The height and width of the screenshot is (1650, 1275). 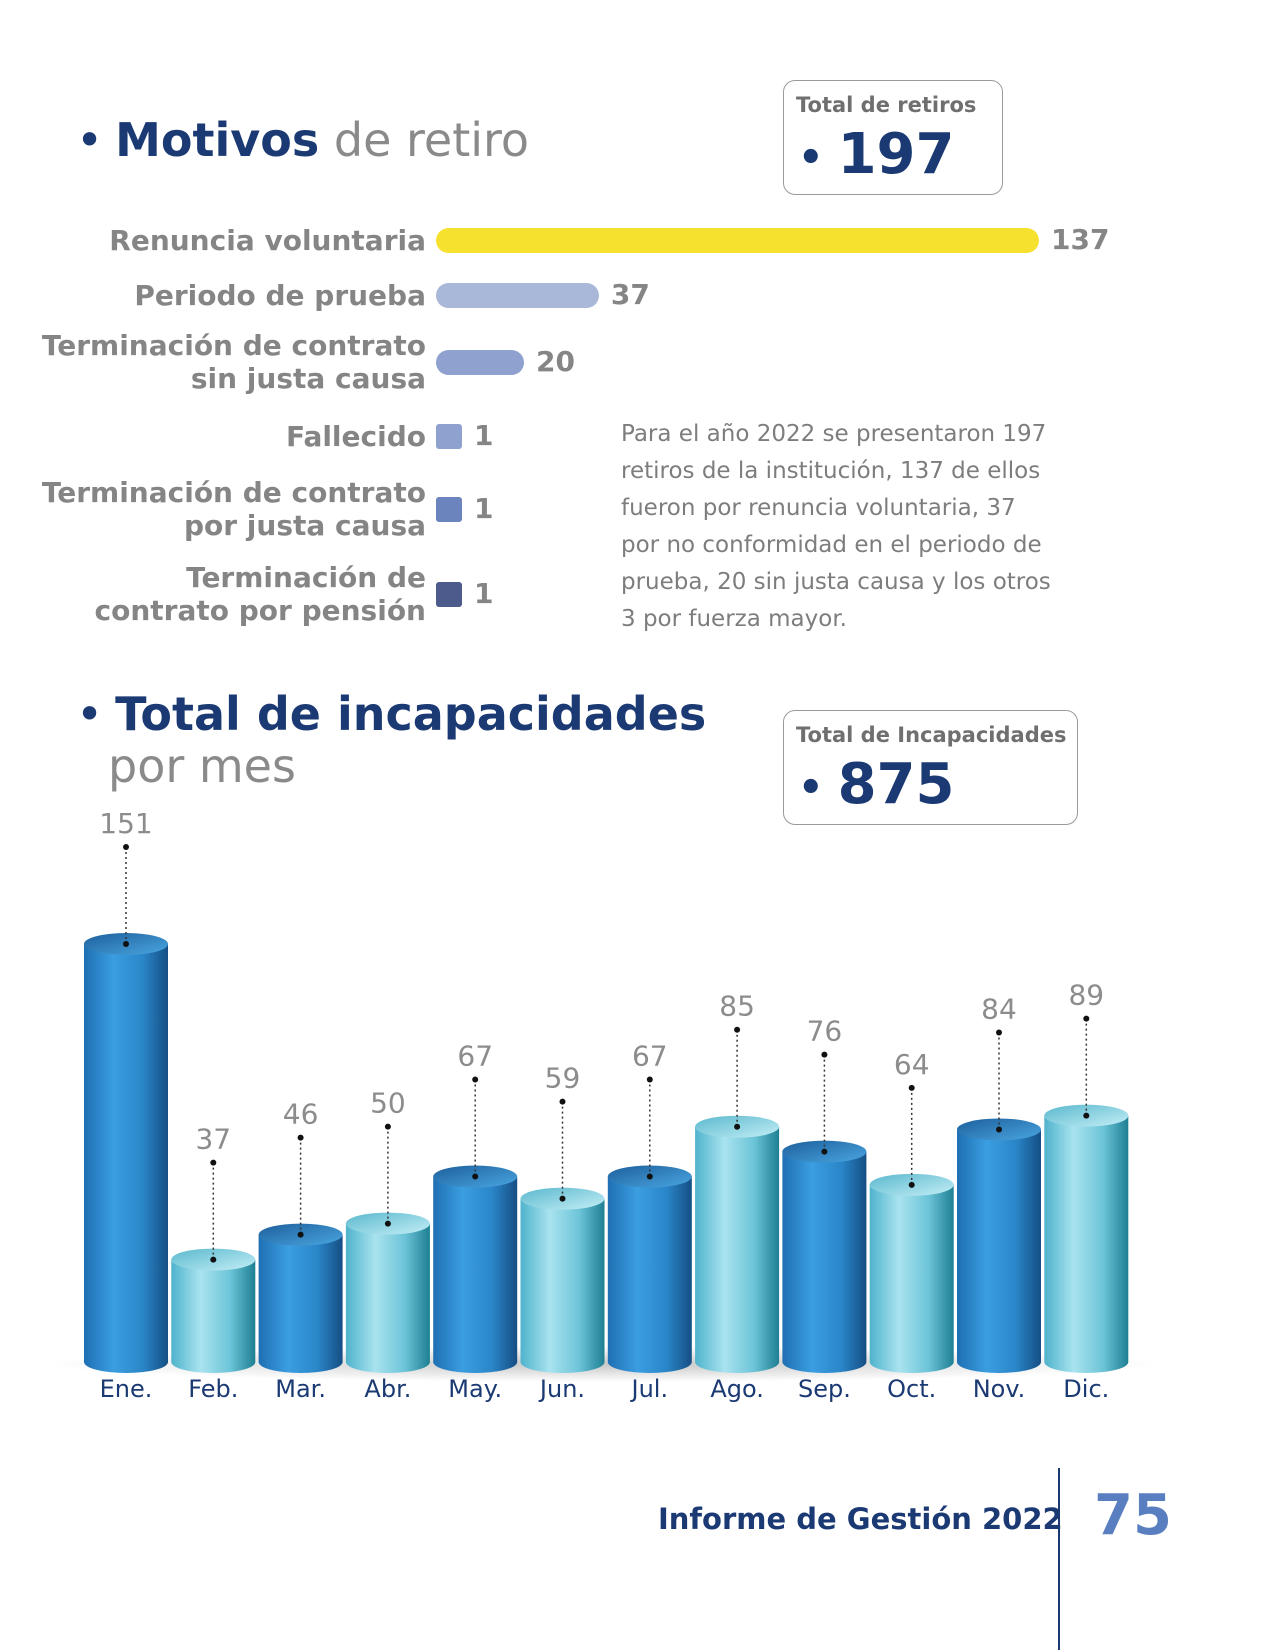 What do you see at coordinates (267, 240) in the screenshot?
I see `category-label-line: Renuncia voluntaria` at bounding box center [267, 240].